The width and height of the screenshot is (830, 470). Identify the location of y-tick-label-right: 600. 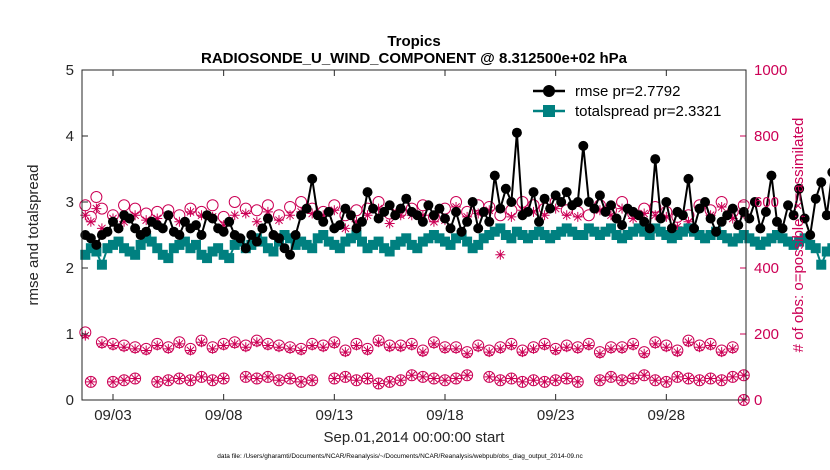
(766, 202).